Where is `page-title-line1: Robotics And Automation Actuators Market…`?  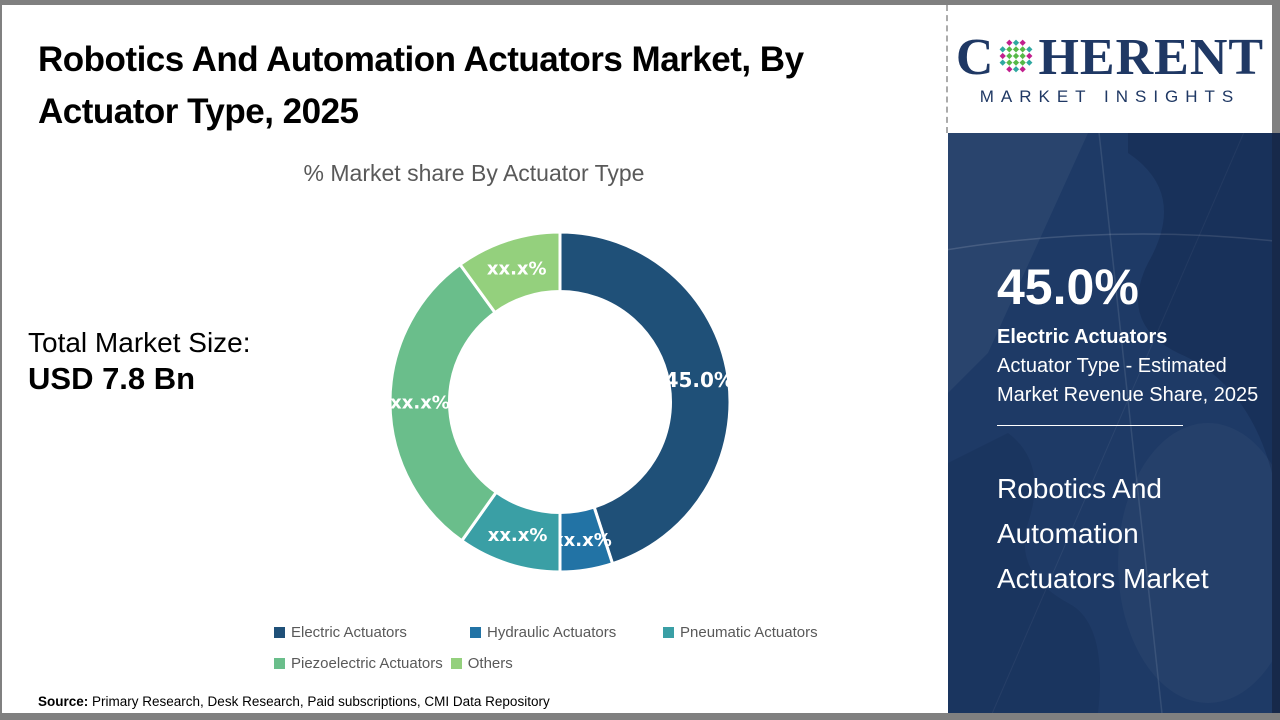 page-title-line1: Robotics And Automation Actuators Market… is located at coordinates (421, 59).